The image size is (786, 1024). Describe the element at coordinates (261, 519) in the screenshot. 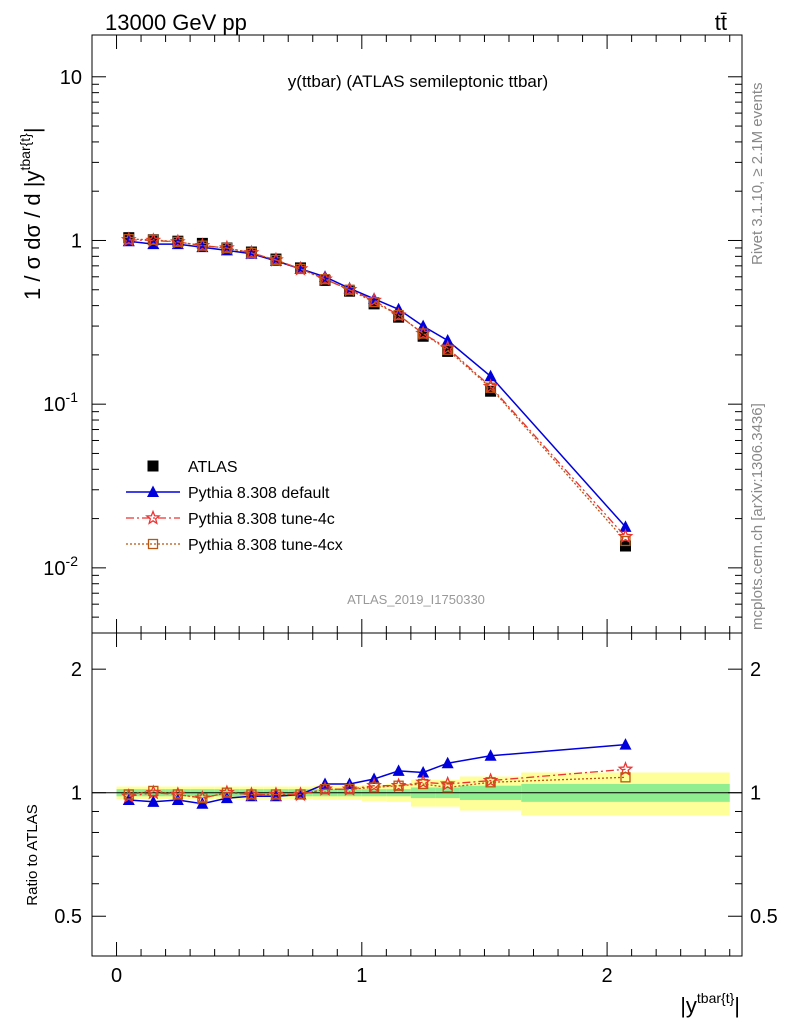

I see `legend-label: Pythia 8.308 tune-4c` at that location.